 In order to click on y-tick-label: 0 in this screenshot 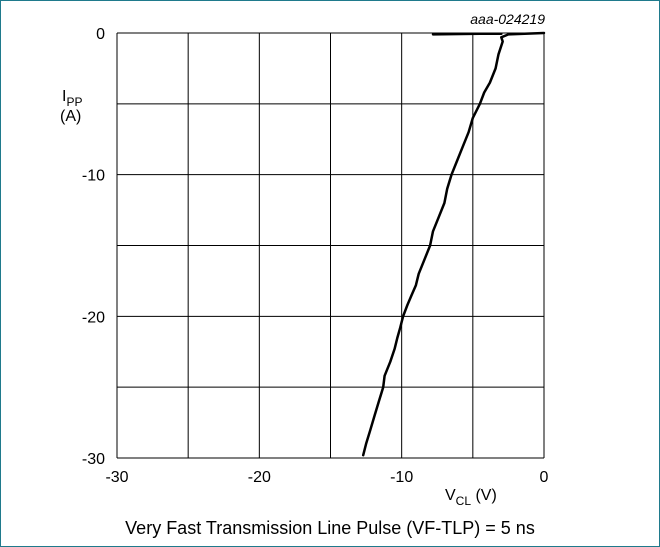, I will do `click(100, 34)`.